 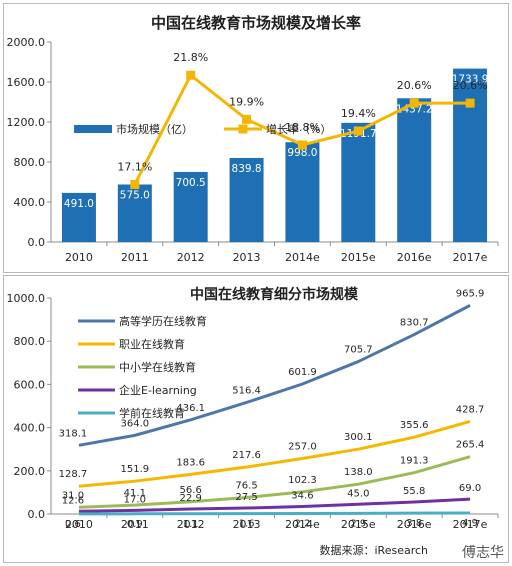 I want to click on chart1-bar-label: 491.0, so click(x=79, y=204).